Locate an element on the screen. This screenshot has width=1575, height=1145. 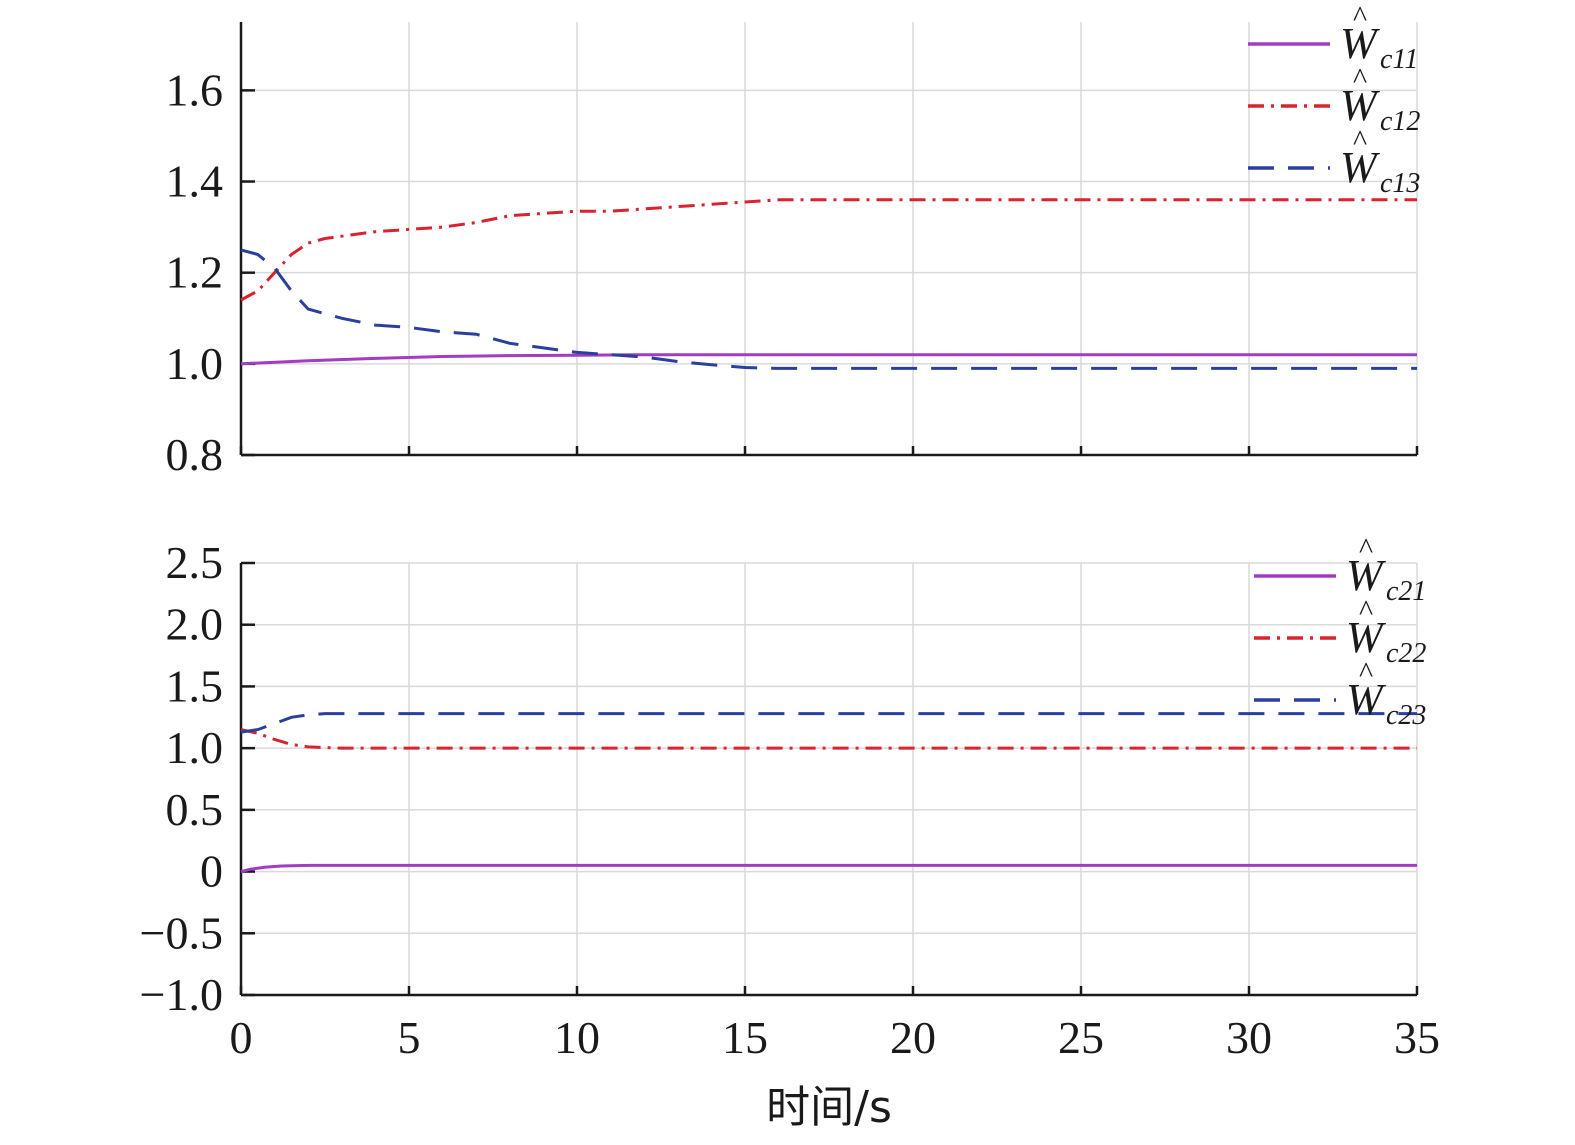
x-tick-label: 25 is located at coordinates (1081, 1037).